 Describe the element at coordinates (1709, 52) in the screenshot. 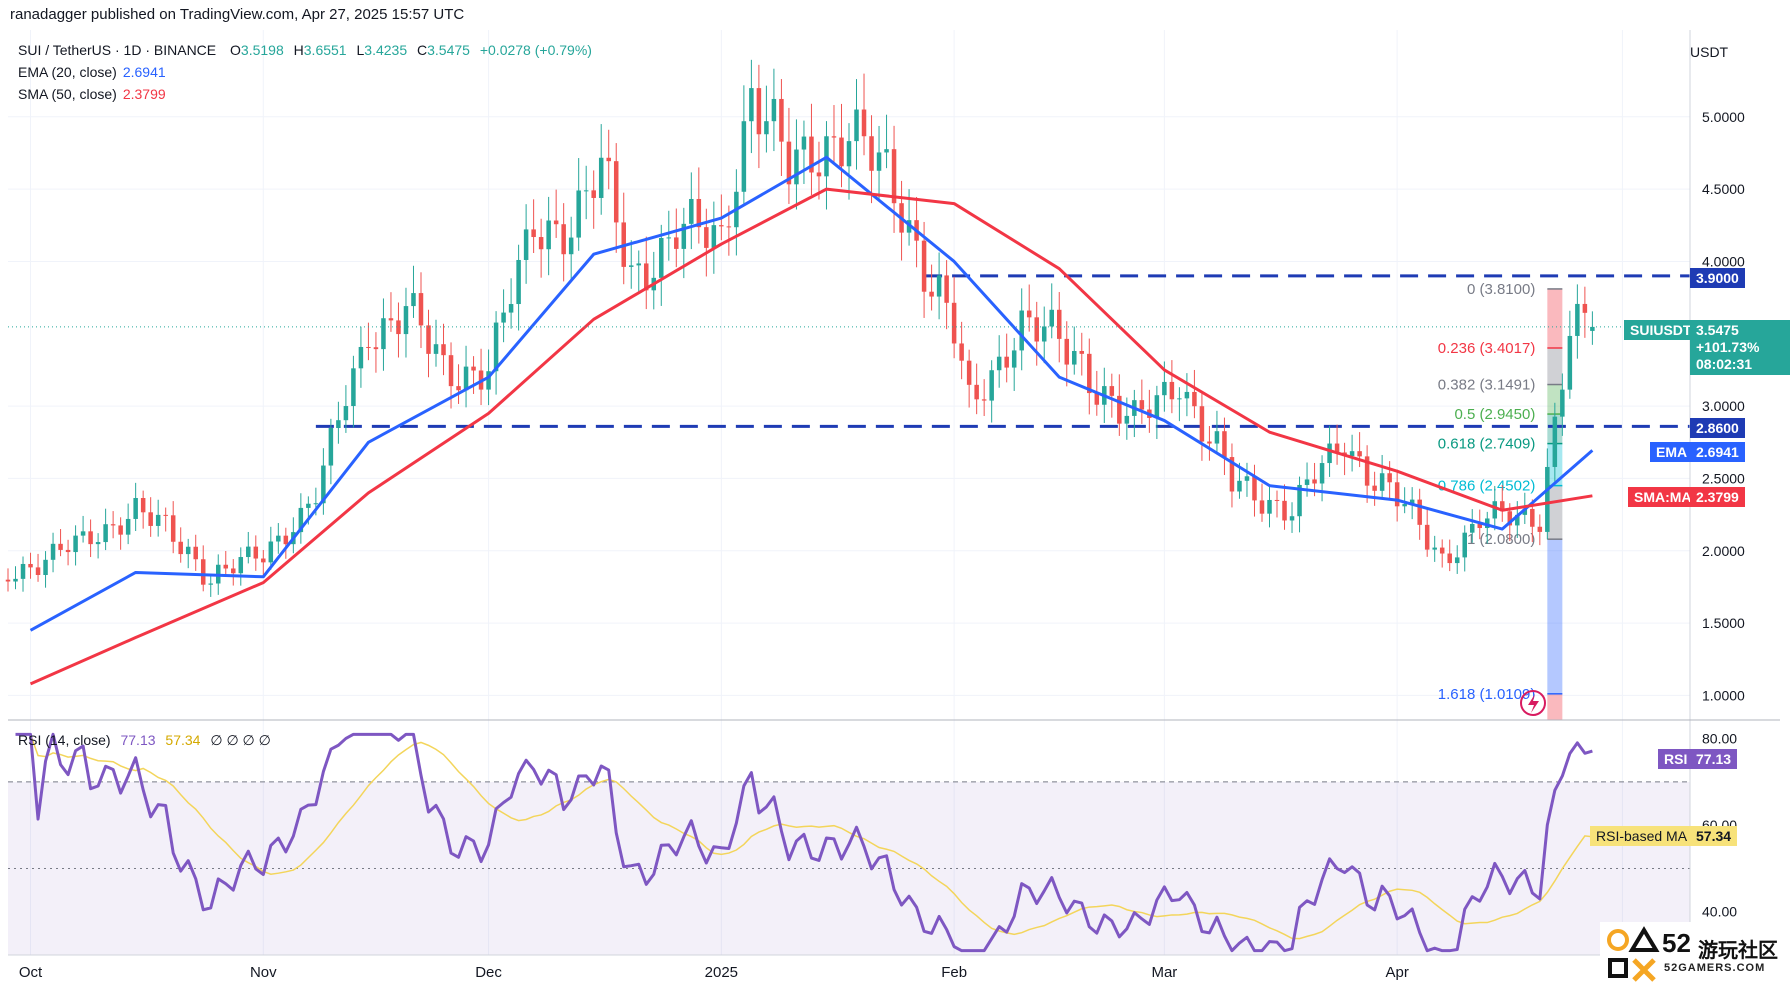

I see `currency-label: USDT` at that location.